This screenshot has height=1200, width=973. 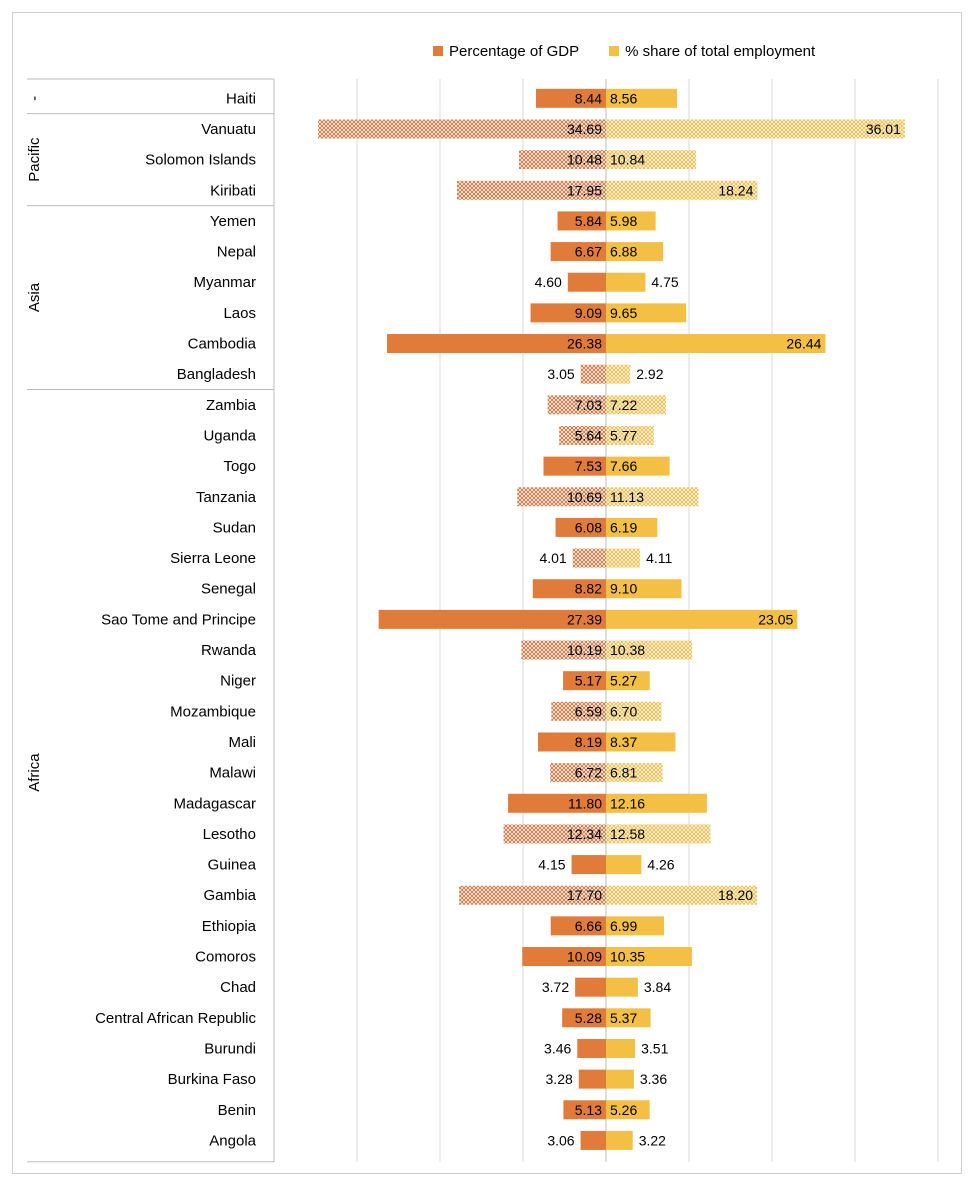 What do you see at coordinates (588, 711) in the screenshot?
I see `data-label-gdp: 6.59` at bounding box center [588, 711].